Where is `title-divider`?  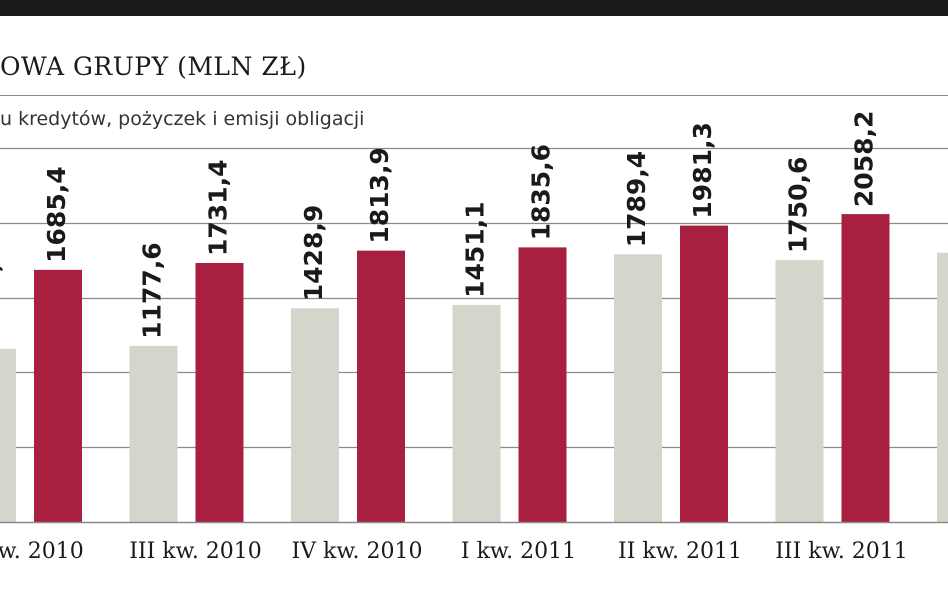
title-divider is located at coordinates (474, 95).